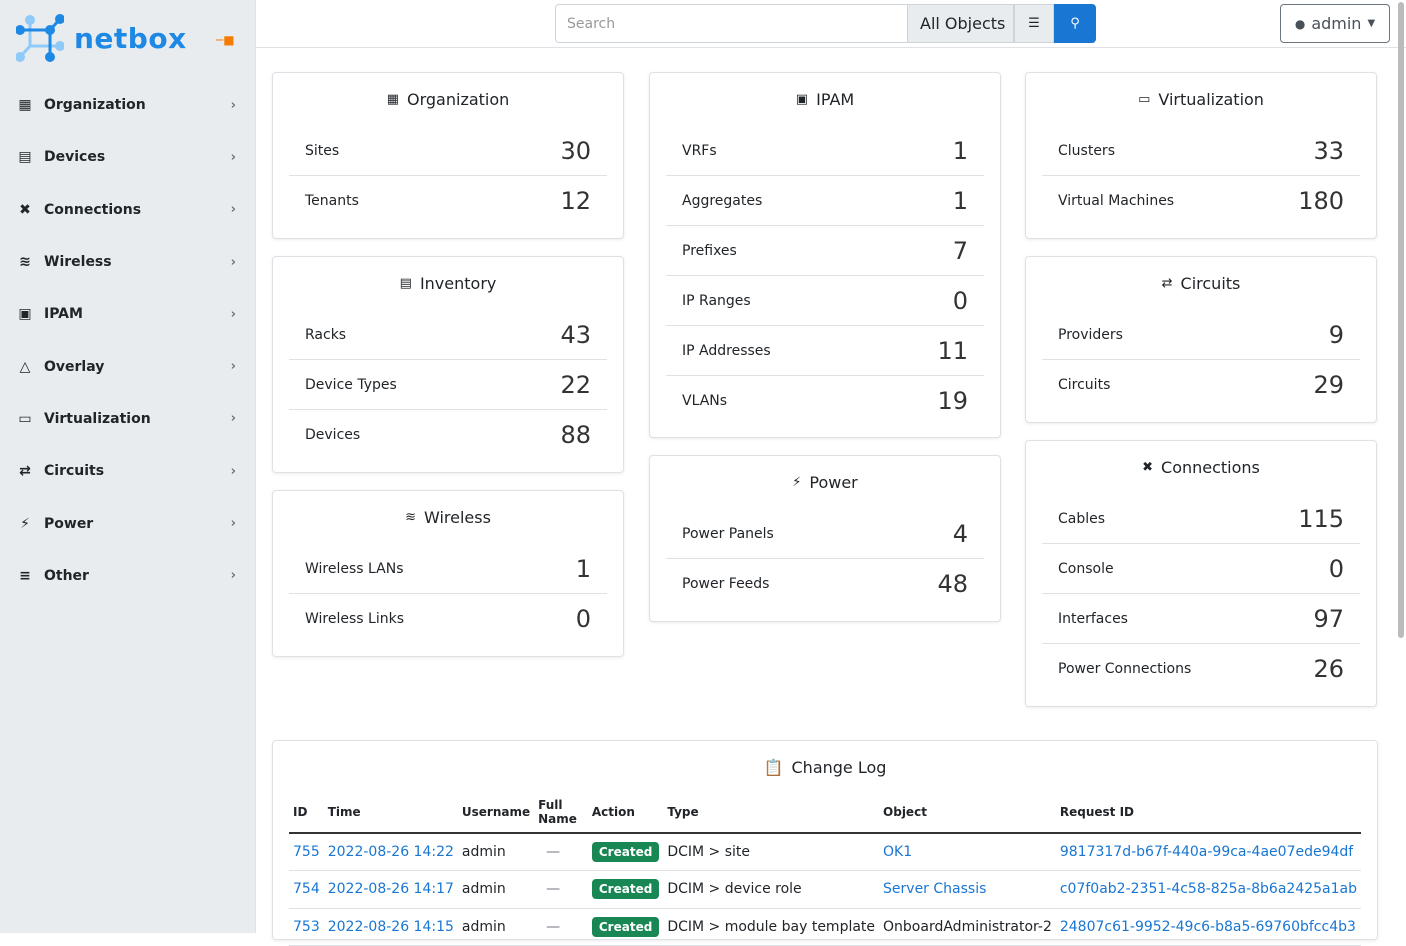 The height and width of the screenshot is (946, 1406). What do you see at coordinates (825, 401) in the screenshot?
I see `stat-row: VLANs 19` at bounding box center [825, 401].